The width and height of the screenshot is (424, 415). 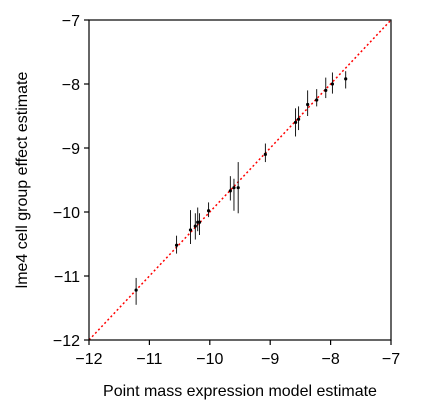 I want to click on x-axis-title: Point mass expression model estimate, so click(x=240, y=391).